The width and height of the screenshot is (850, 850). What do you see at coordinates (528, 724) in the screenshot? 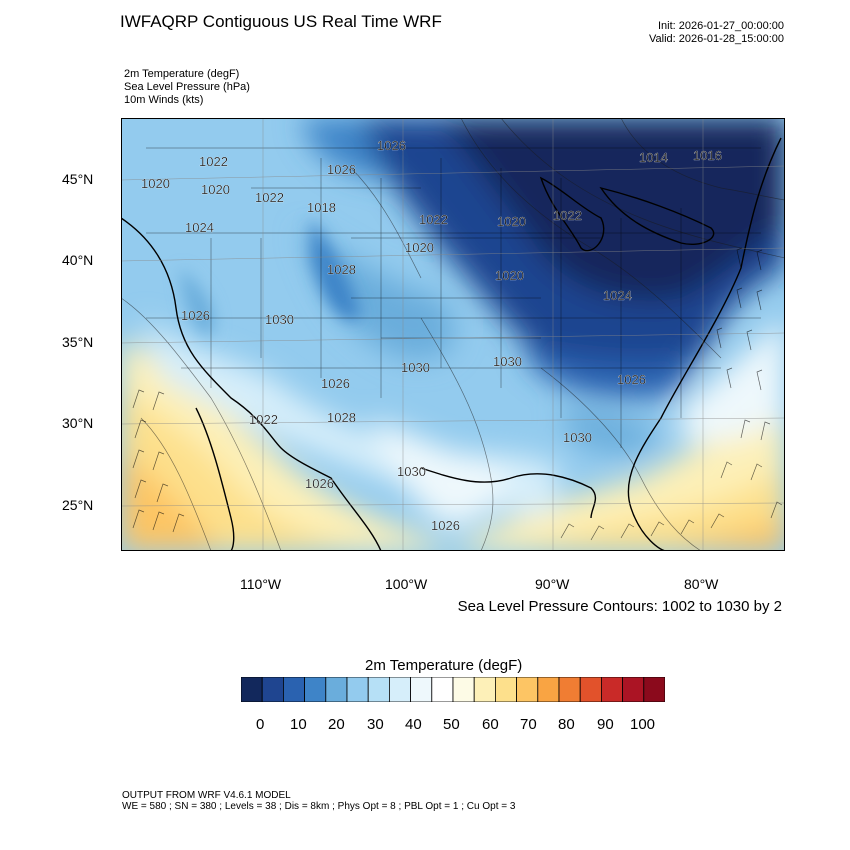
I see `colorbar-label: 70` at bounding box center [528, 724].